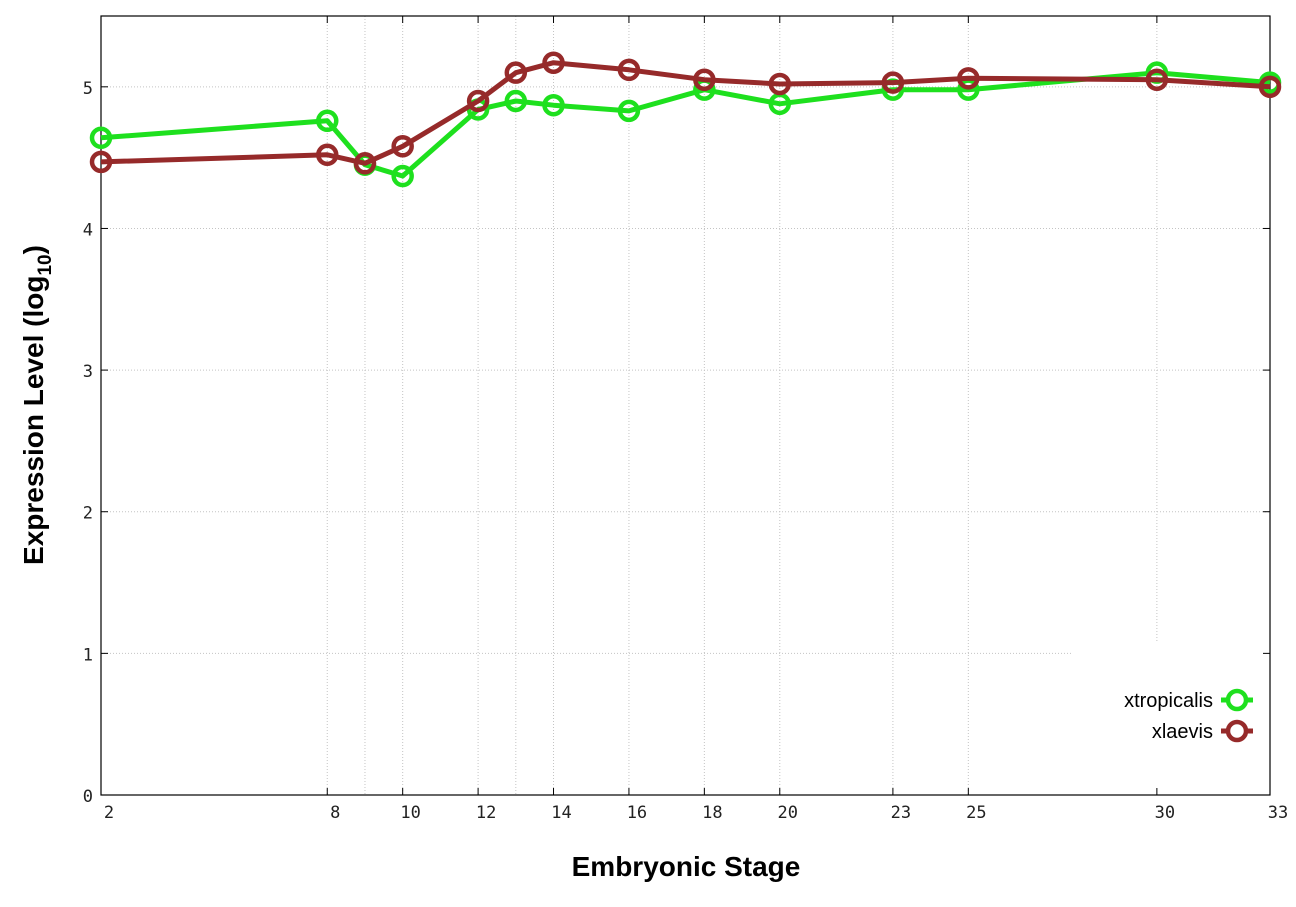  Describe the element at coordinates (686, 866) in the screenshot. I see `x-axis-title: Embryonic Stage` at that location.